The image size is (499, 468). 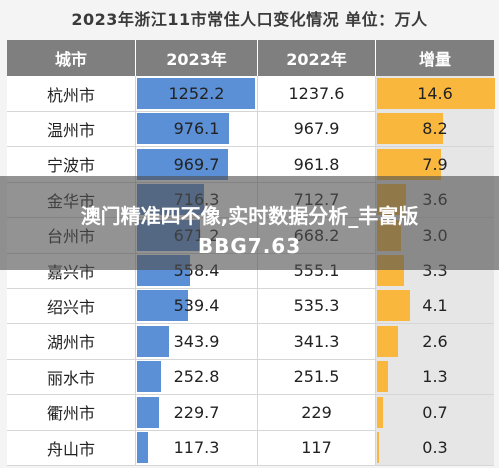 I want to click on cell-2022-value: 535.3, so click(x=316, y=306).